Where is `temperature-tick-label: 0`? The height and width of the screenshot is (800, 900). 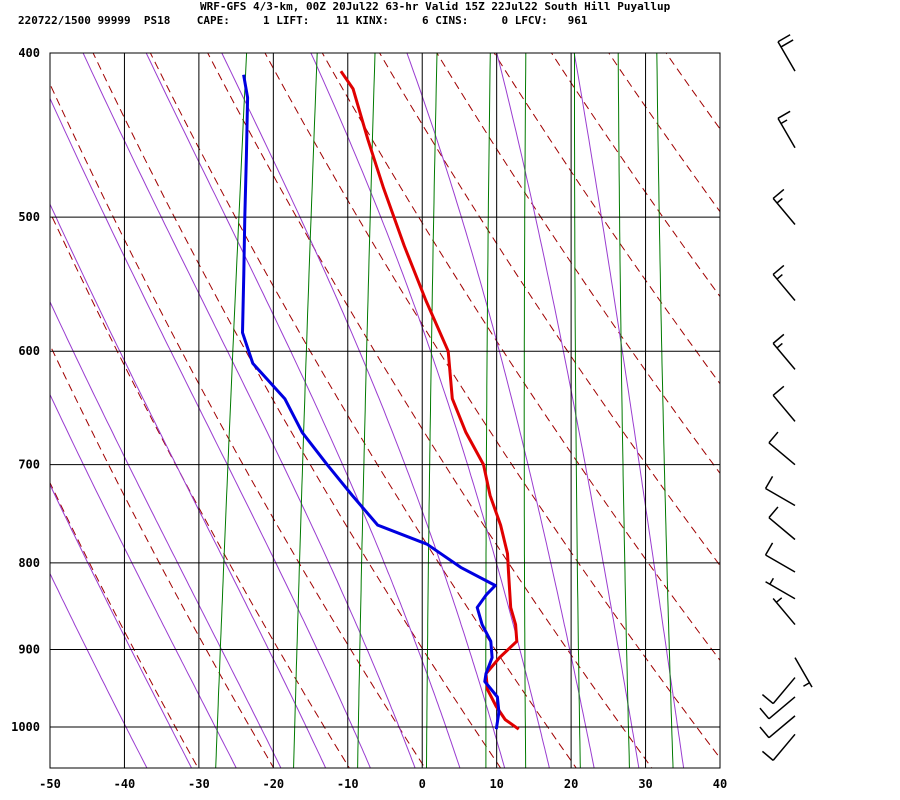
temperature-tick-label: 0 is located at coordinates (422, 784).